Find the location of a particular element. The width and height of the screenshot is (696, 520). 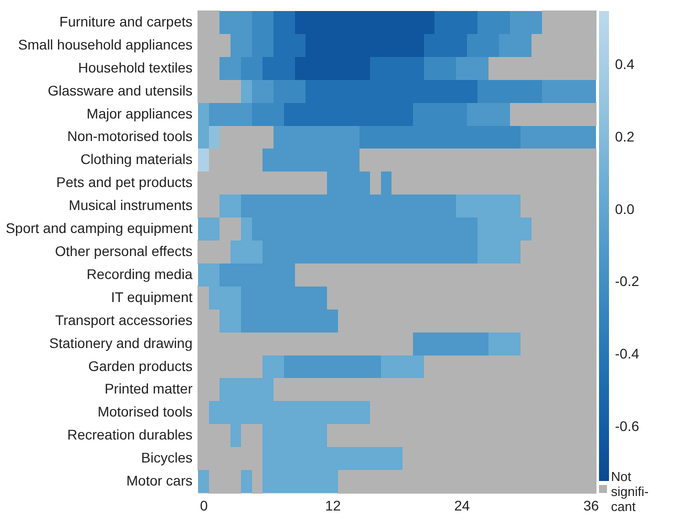

color-bar-label: -0.4 is located at coordinates (627, 353).